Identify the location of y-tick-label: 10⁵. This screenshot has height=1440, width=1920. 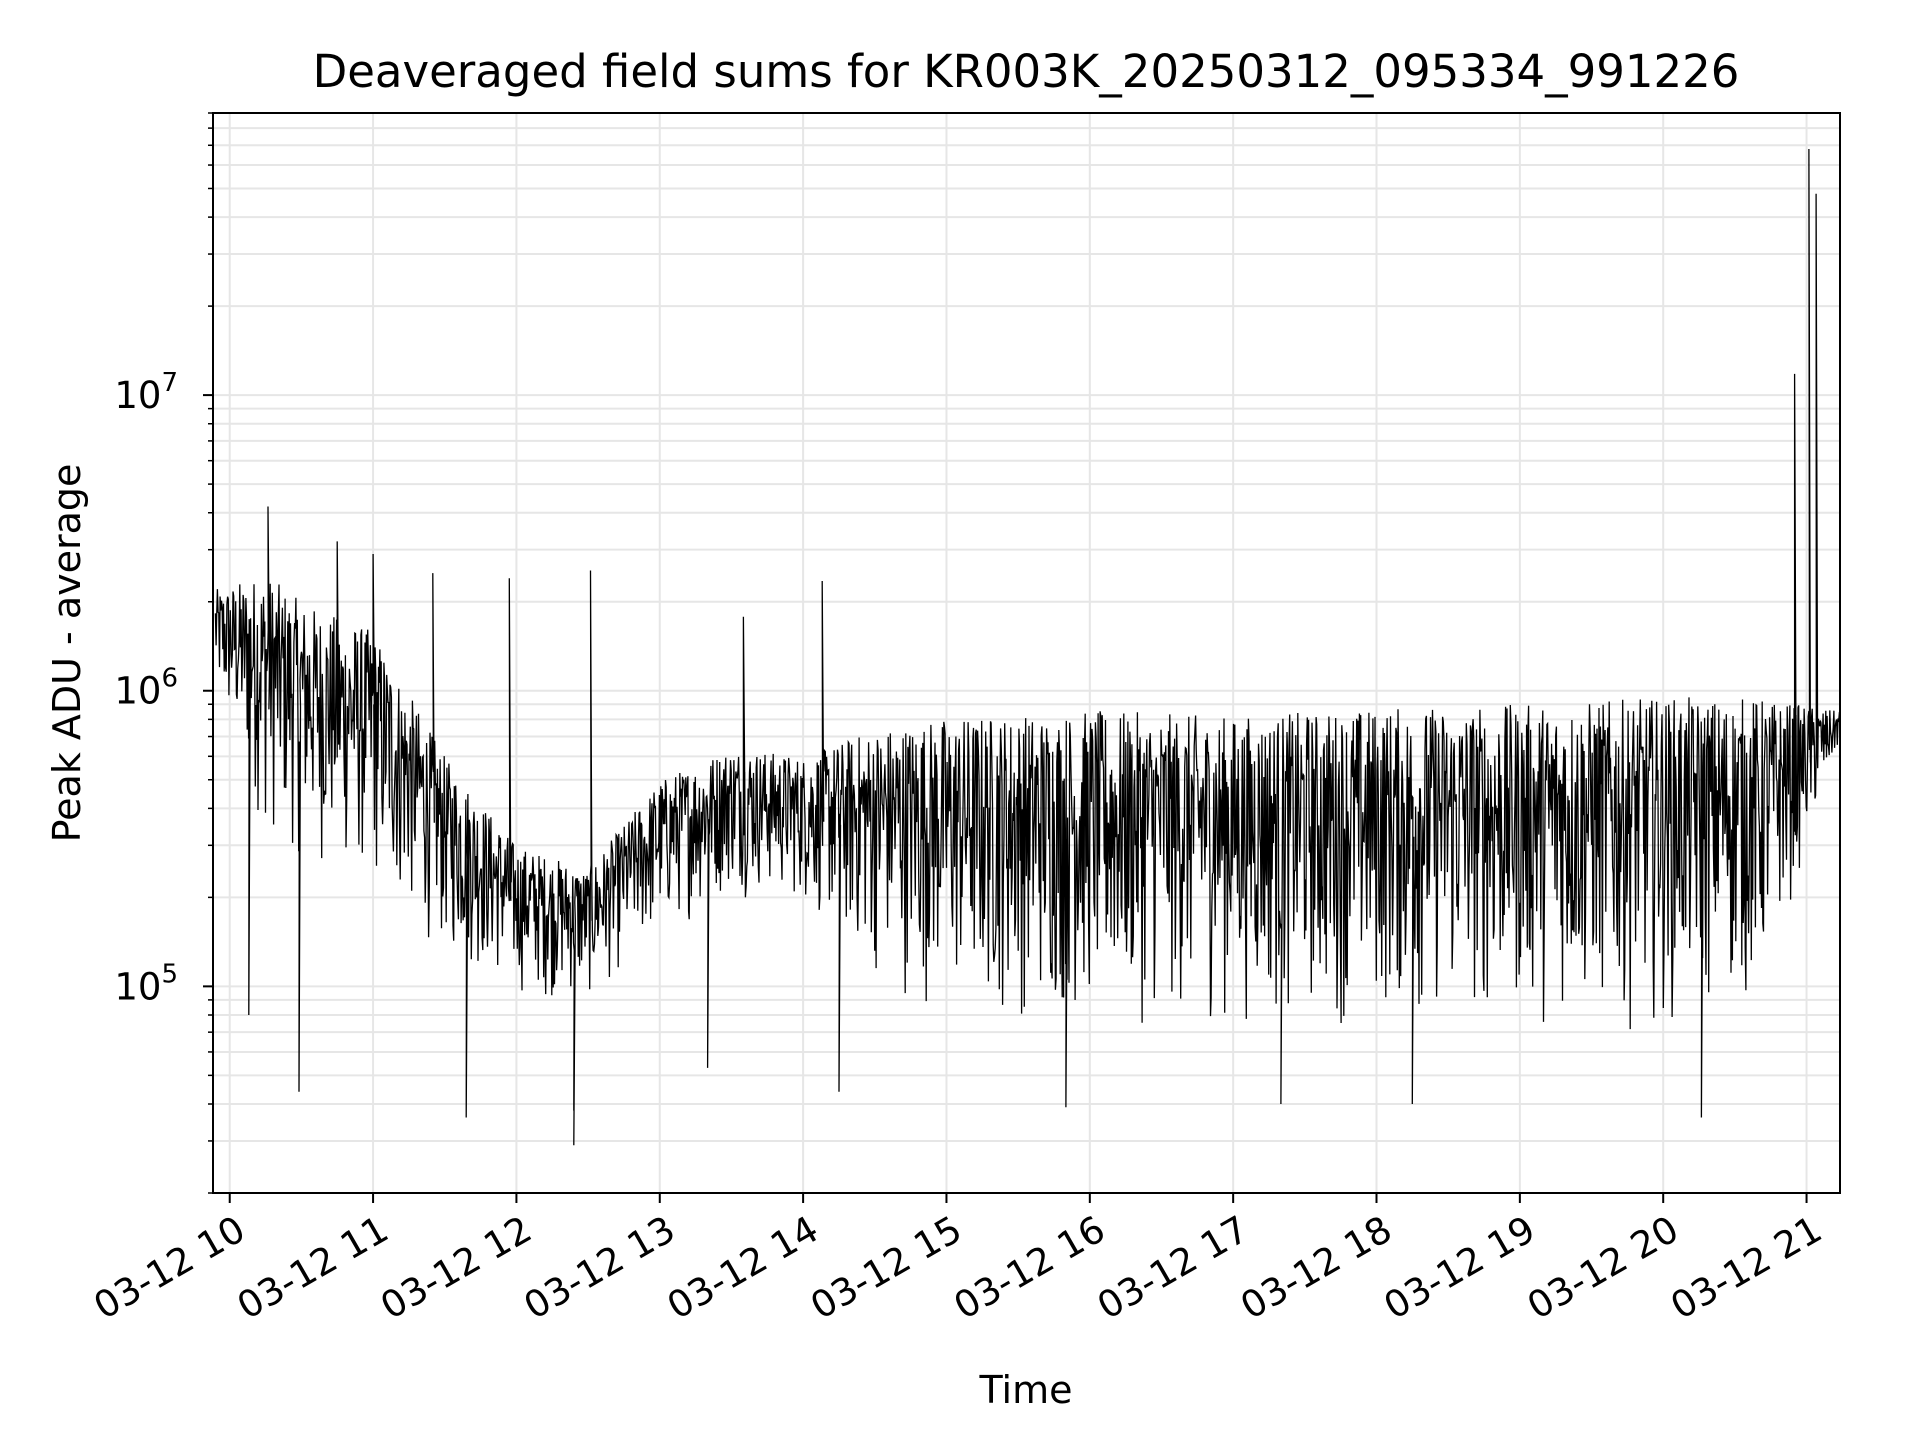
(146, 983).